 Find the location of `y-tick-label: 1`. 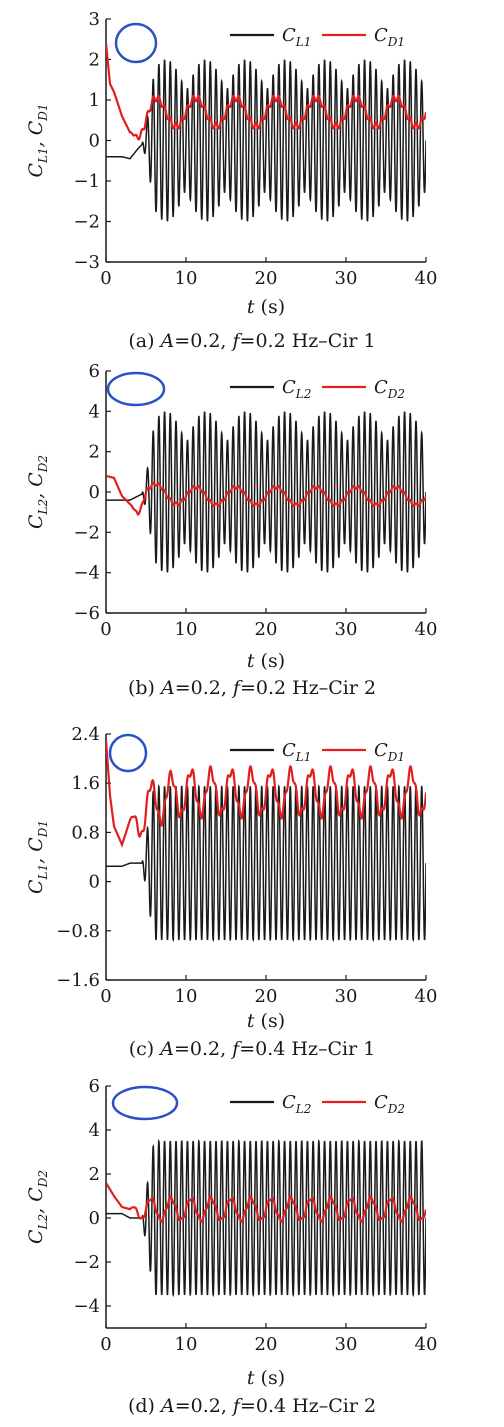

y-tick-label: 1 is located at coordinates (94, 100).